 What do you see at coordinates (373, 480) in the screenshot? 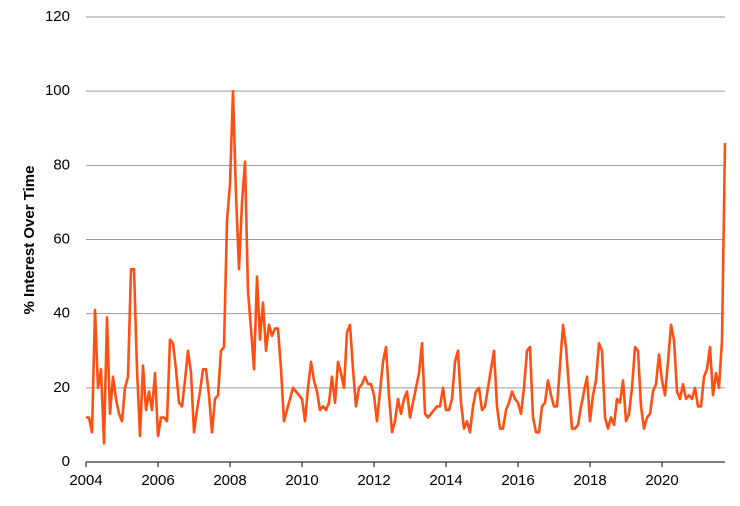
I see `x-tick-label: 2012` at bounding box center [373, 480].